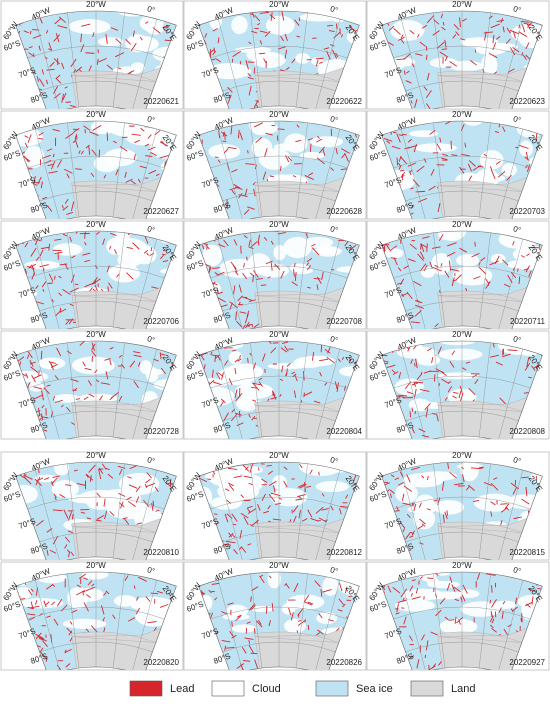 Image resolution: width=550 pixels, height=704 pixels. I want to click on longitude-label: 0°, so click(334, 119).